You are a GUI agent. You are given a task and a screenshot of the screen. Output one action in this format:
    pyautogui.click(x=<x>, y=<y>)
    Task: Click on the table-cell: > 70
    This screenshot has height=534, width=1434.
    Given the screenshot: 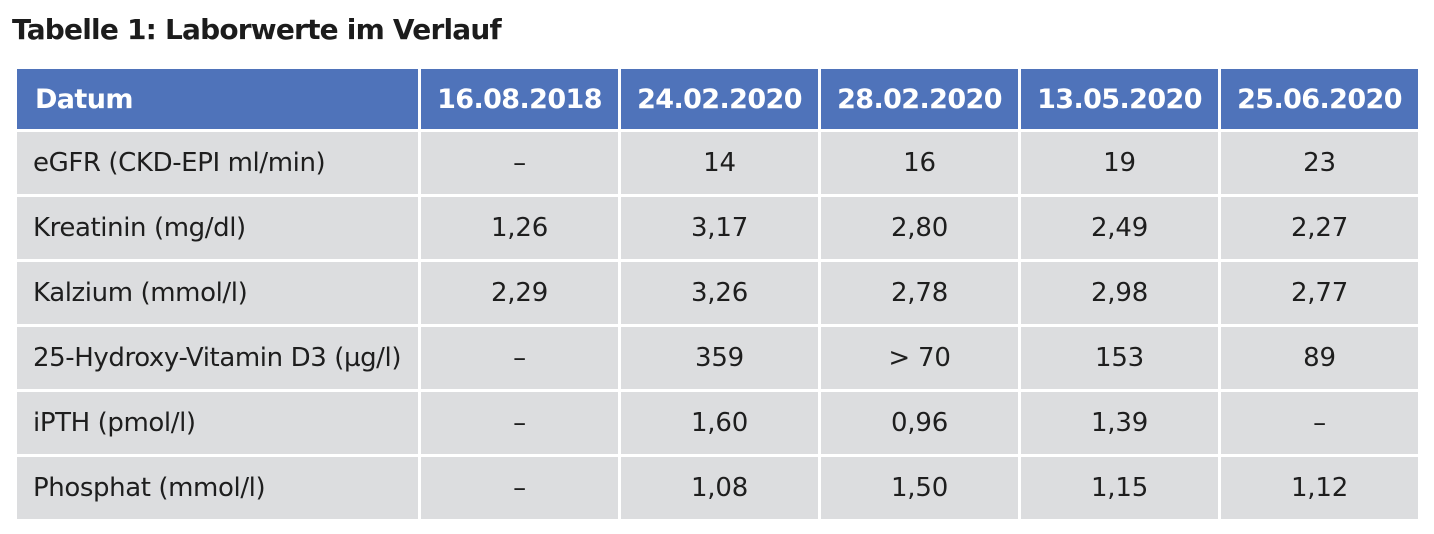 What is the action you would take?
    pyautogui.click(x=919, y=358)
    